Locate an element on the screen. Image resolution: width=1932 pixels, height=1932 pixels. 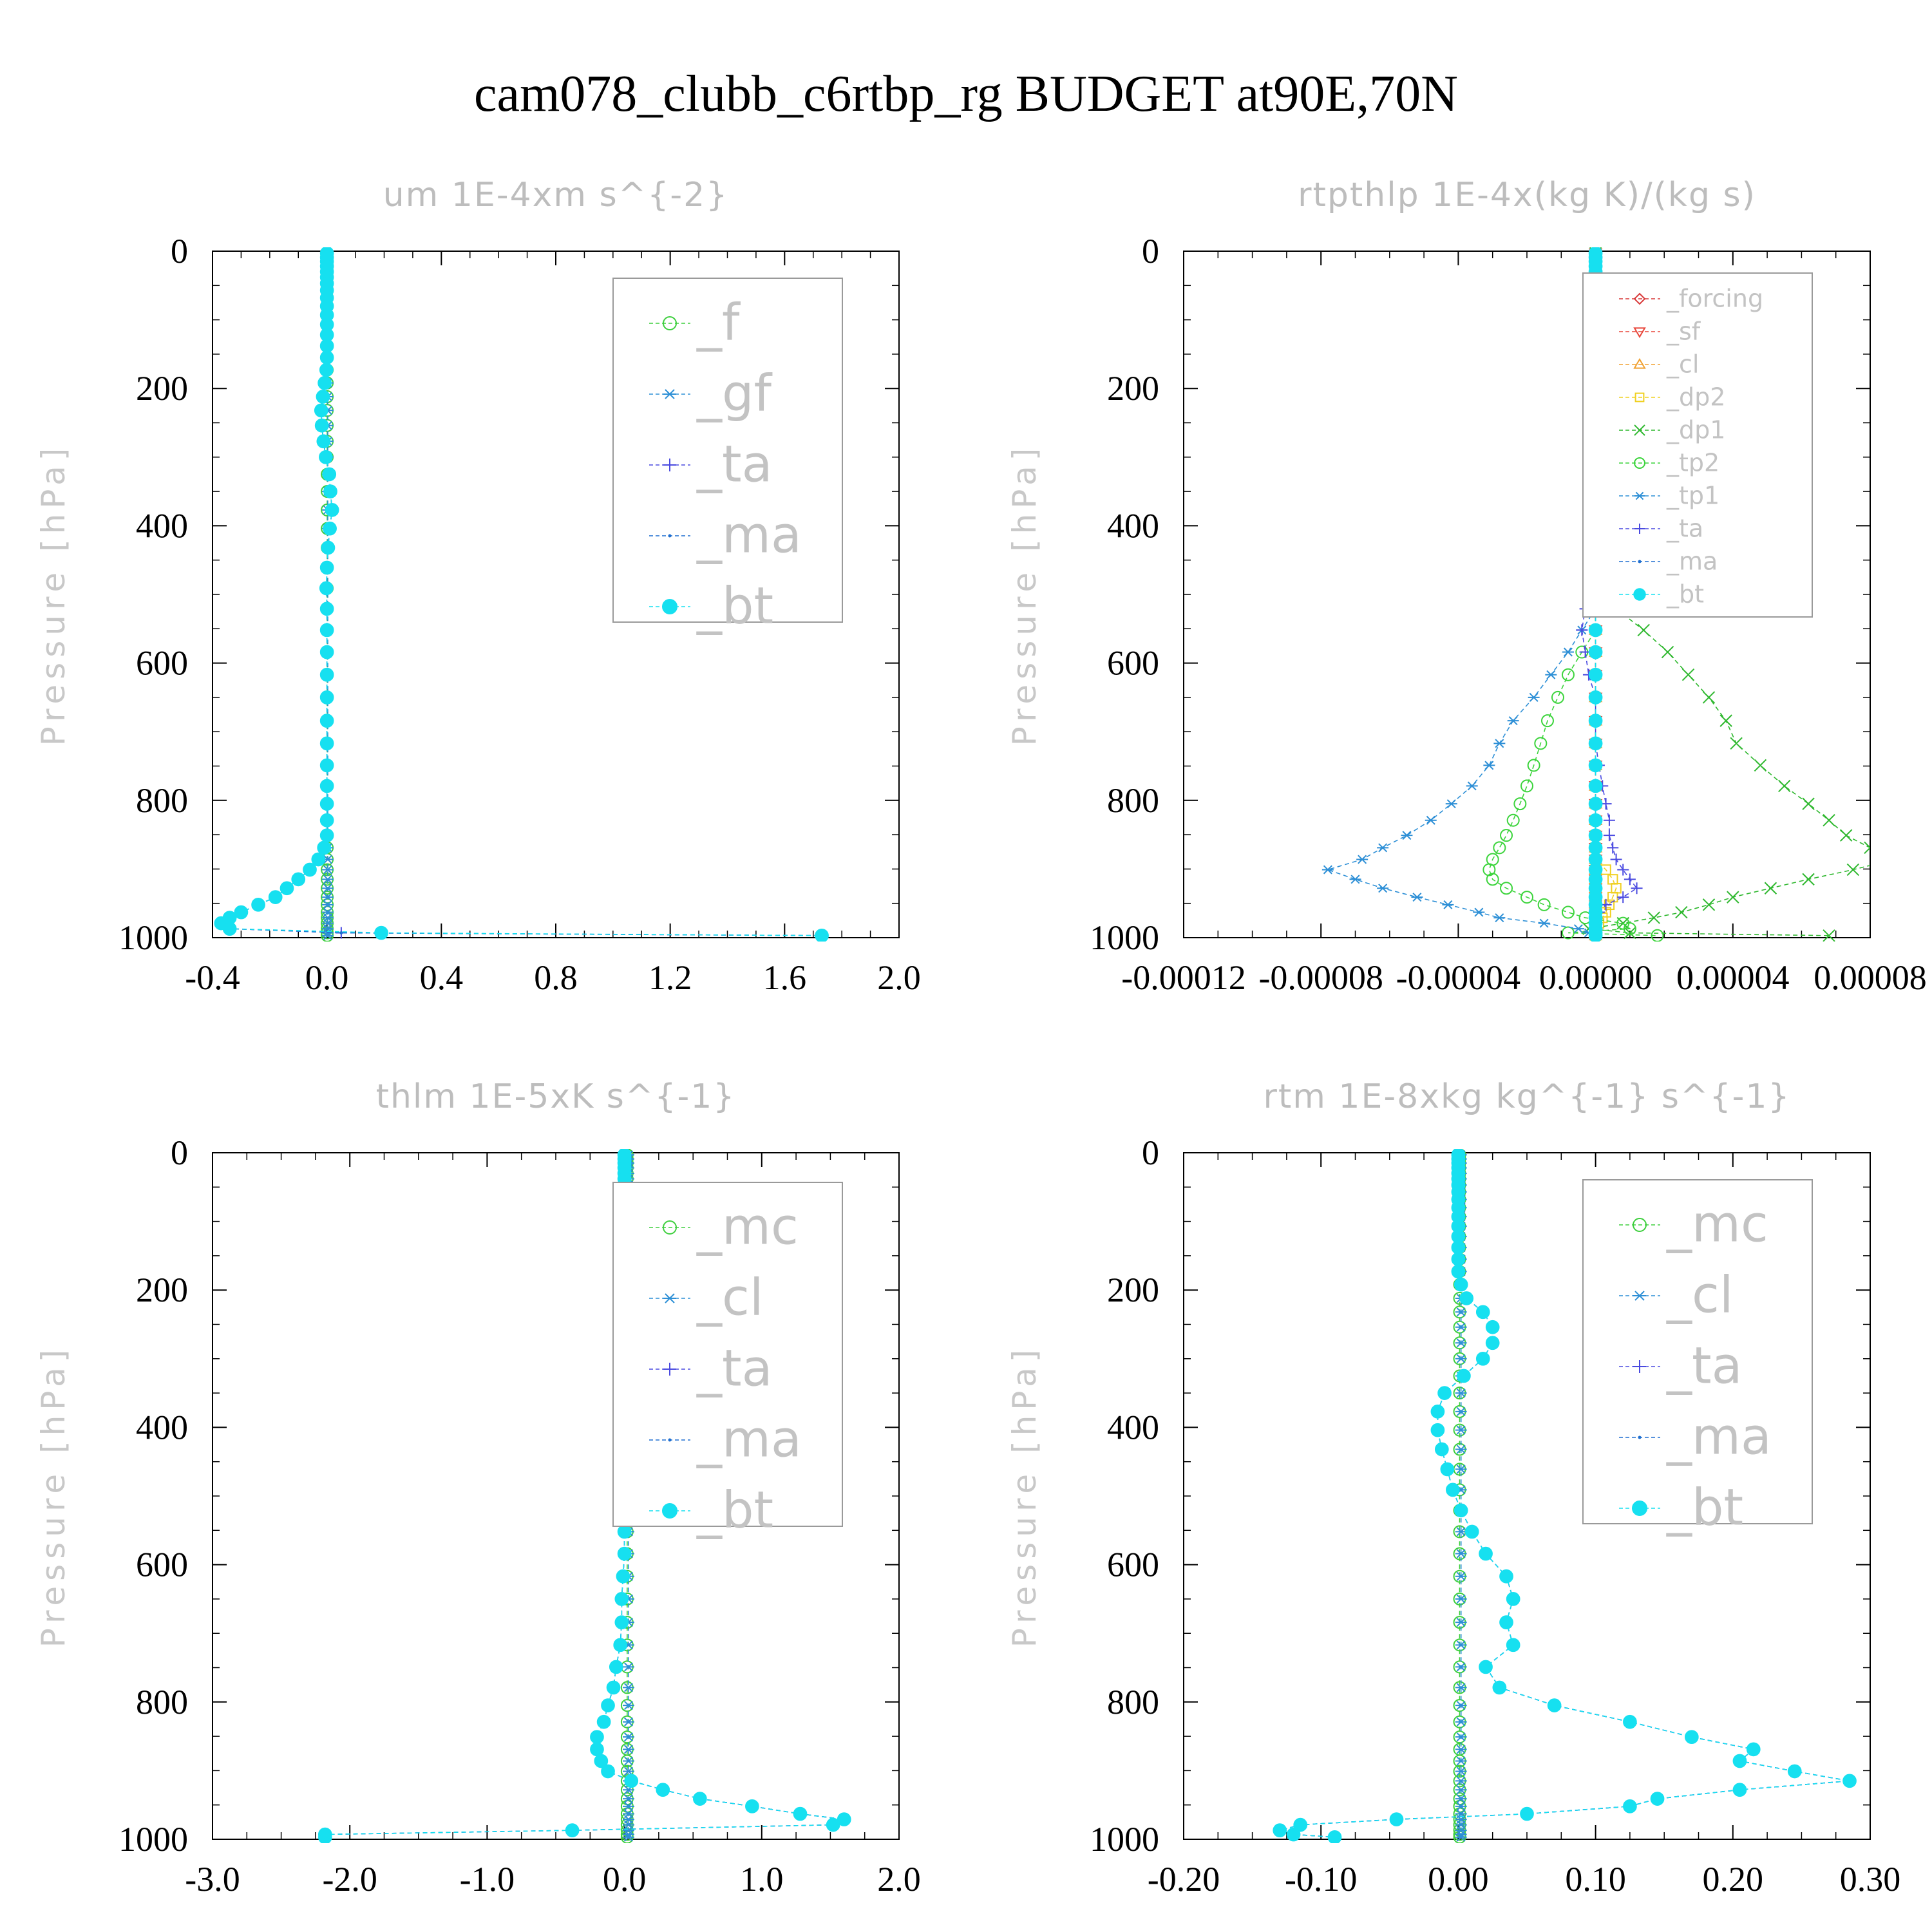
legend-entry: _cl is located at coordinates (1676, 1296).